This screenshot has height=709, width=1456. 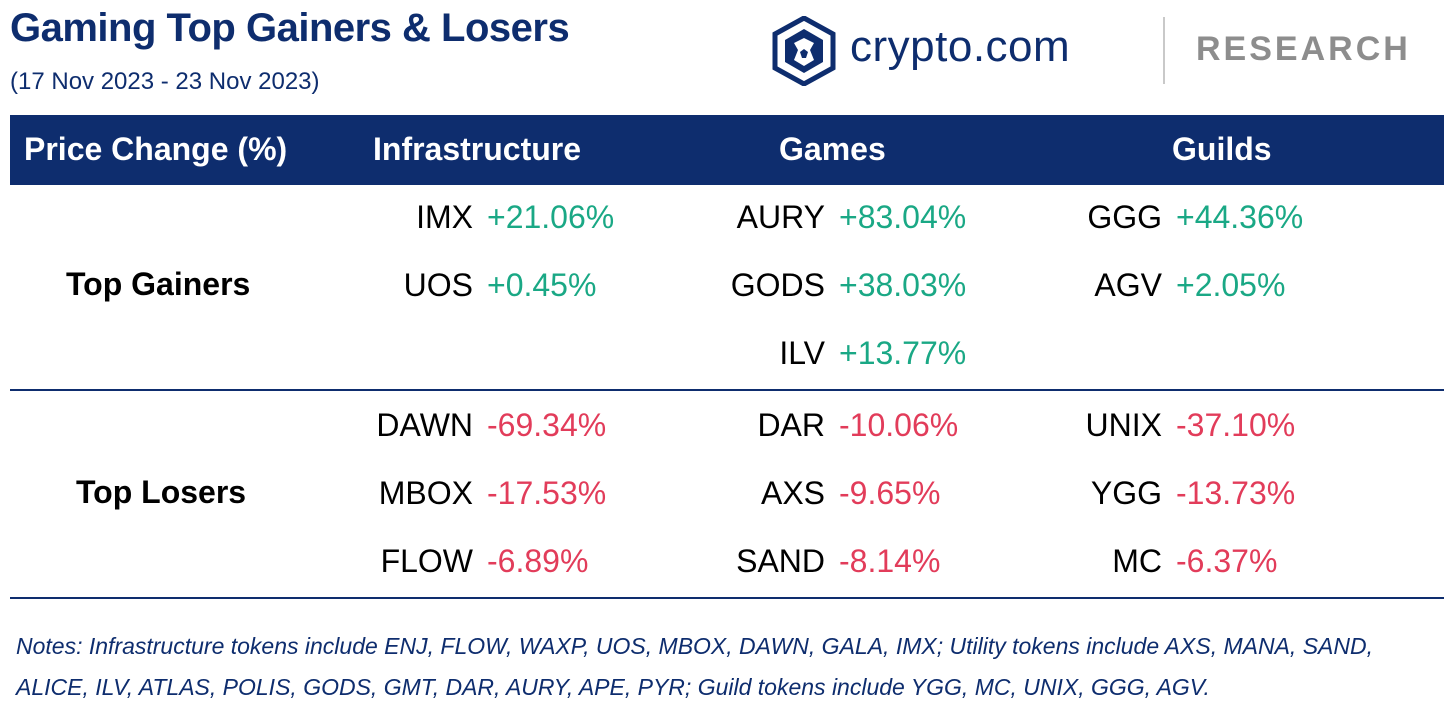 I want to click on table-cell-change: +13.77%, so click(x=903, y=353).